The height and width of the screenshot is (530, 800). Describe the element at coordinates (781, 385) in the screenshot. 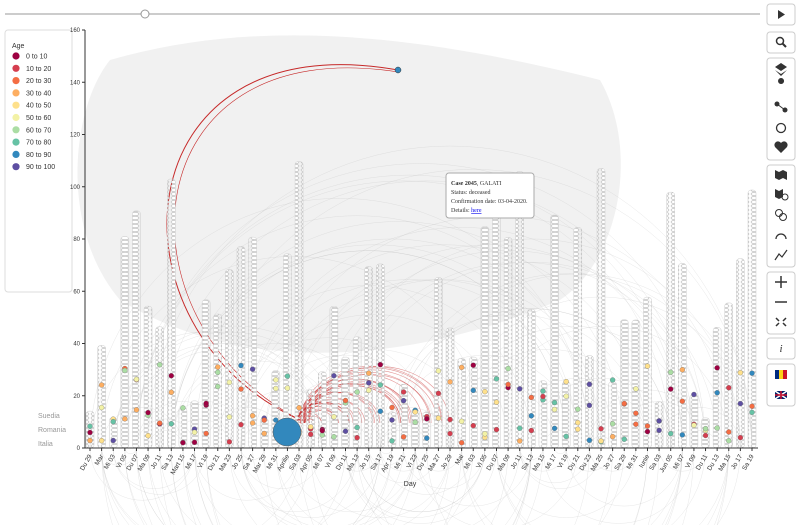

I see `language-tools` at that location.